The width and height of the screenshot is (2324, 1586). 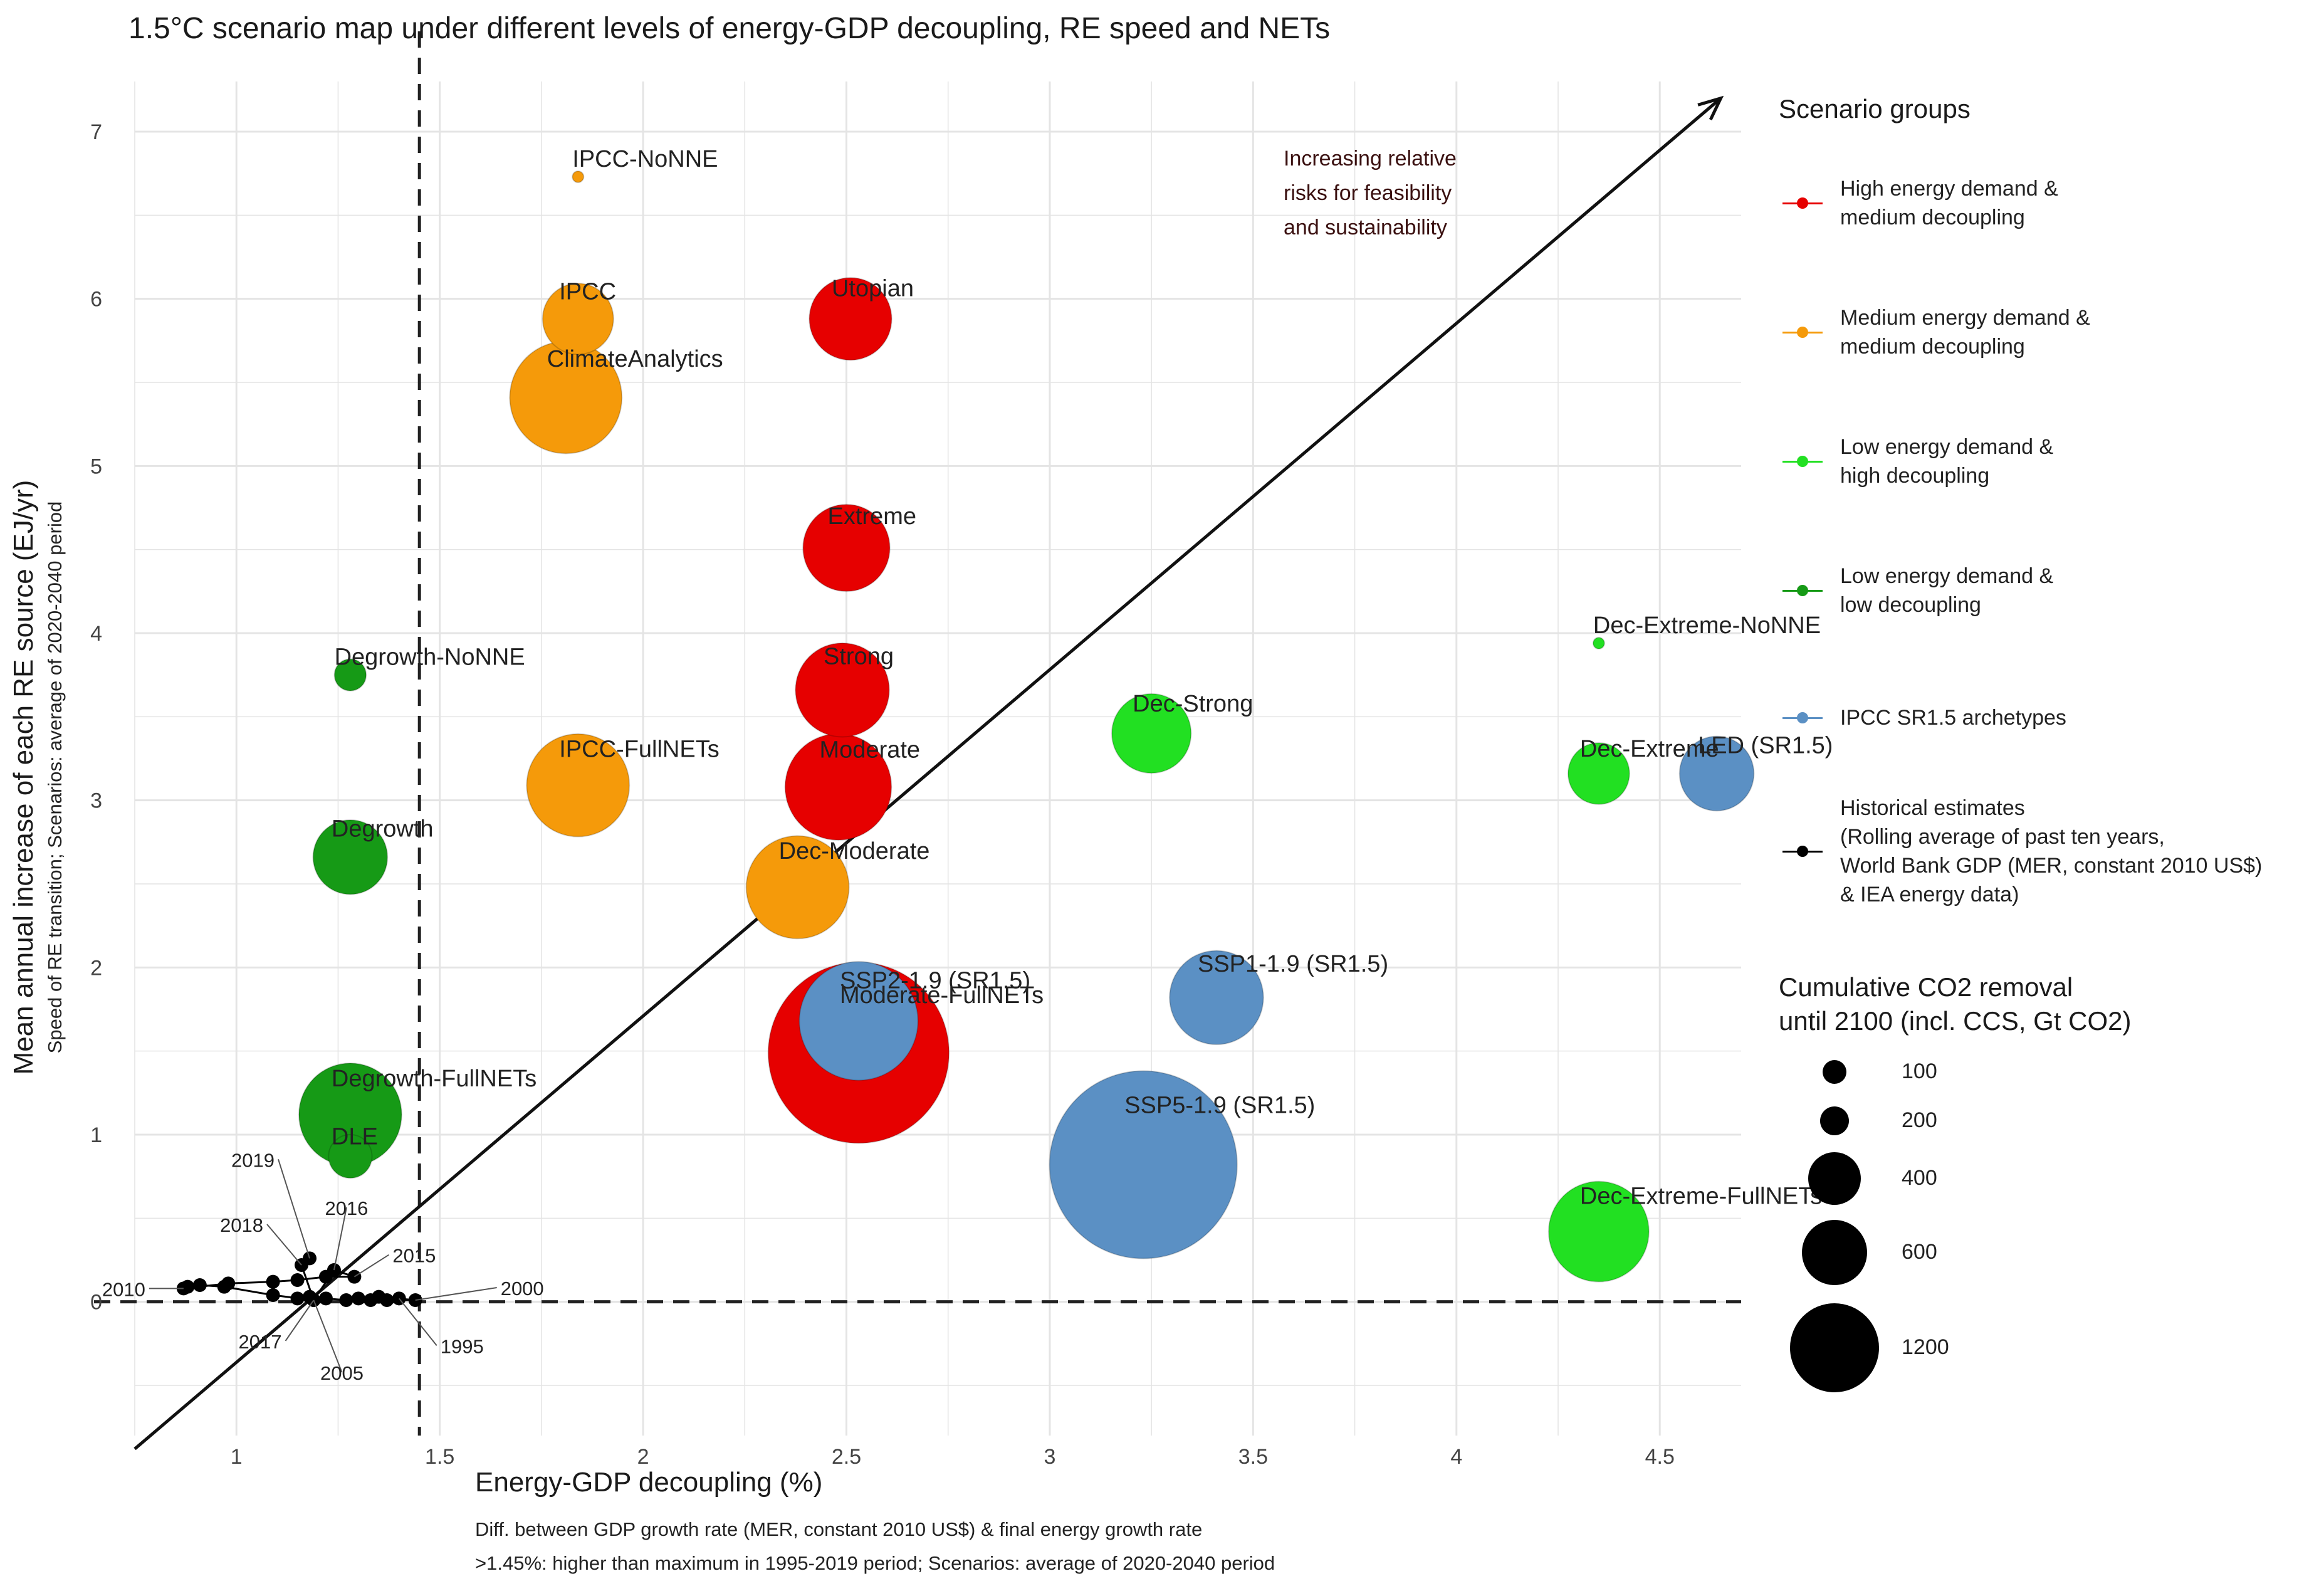 What do you see at coordinates (237, 1457) in the screenshot?
I see `x-tick-label: 1` at bounding box center [237, 1457].